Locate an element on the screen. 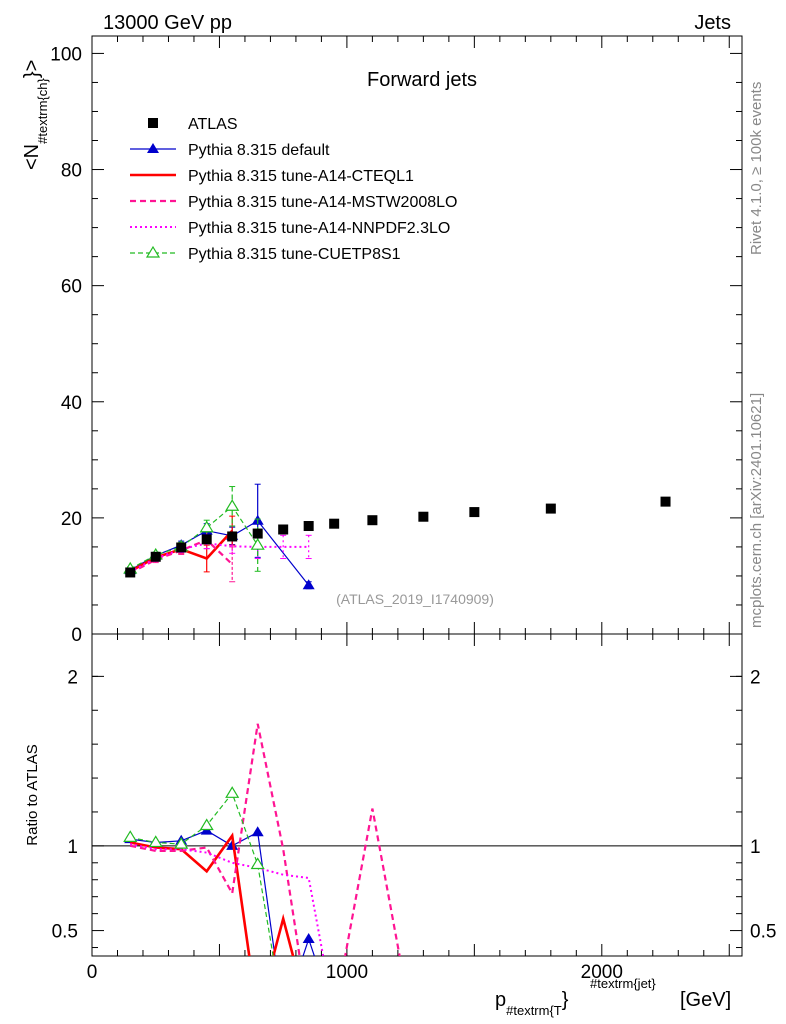  x-label-sub: #textrm{T is located at coordinates (534, 1010).